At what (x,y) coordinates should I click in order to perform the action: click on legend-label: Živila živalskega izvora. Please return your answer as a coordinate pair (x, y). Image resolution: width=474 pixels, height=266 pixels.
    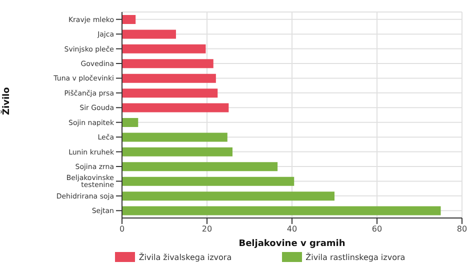
    Looking at the image, I should click on (185, 257).